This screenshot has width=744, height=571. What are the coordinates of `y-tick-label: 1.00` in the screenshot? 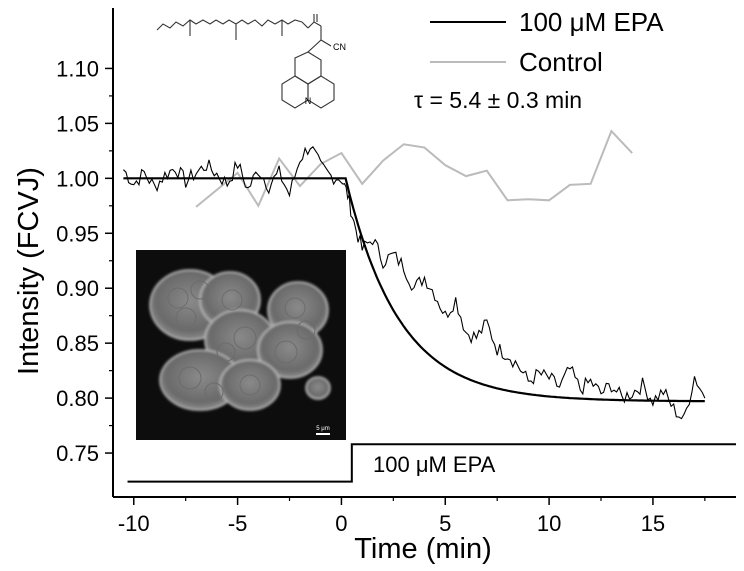 It's located at (77, 178).